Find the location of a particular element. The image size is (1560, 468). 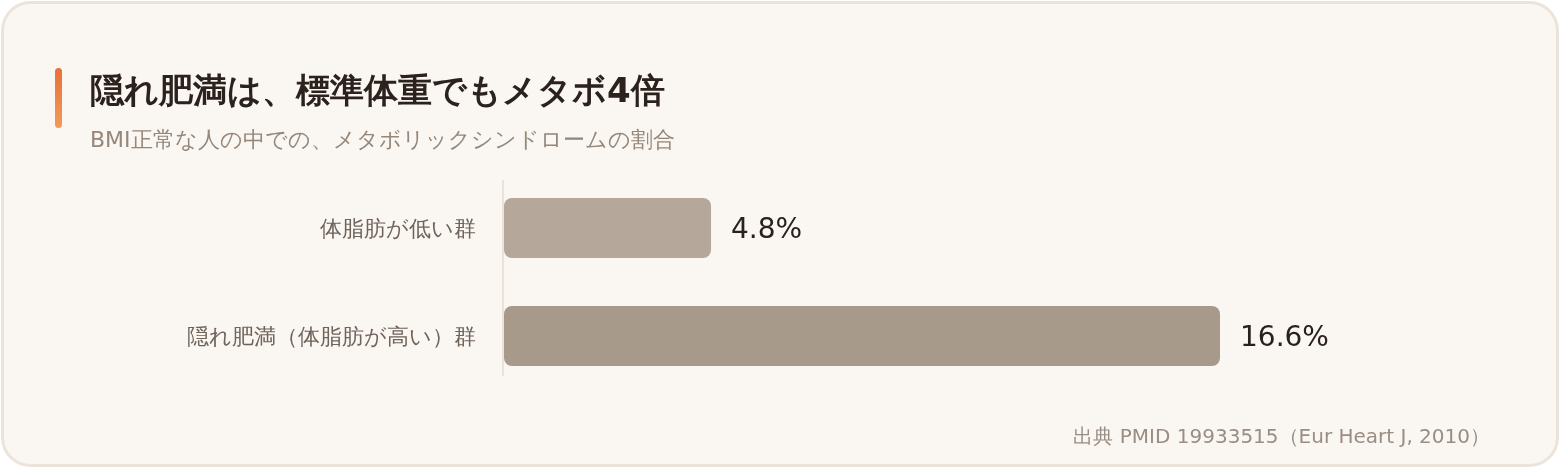

y-tick-label: 体脂肪が低い群 is located at coordinates (398, 228).